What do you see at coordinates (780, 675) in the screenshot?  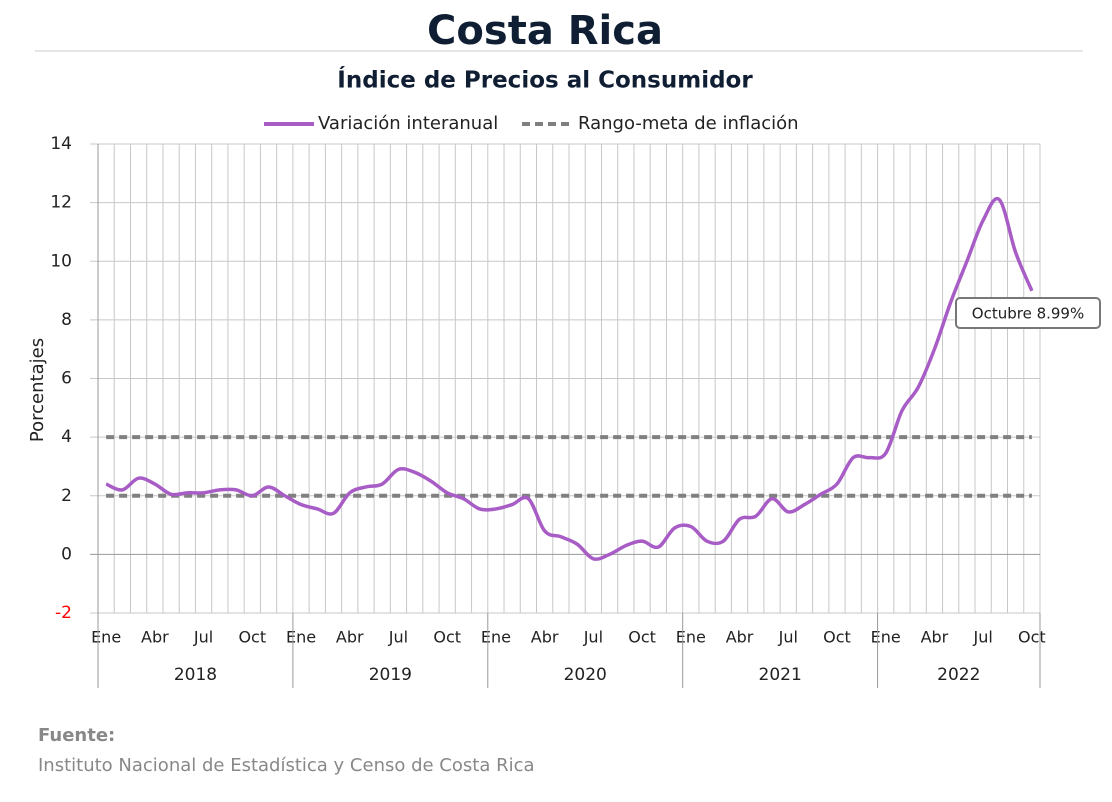 I see `year-label: 2021` at bounding box center [780, 675].